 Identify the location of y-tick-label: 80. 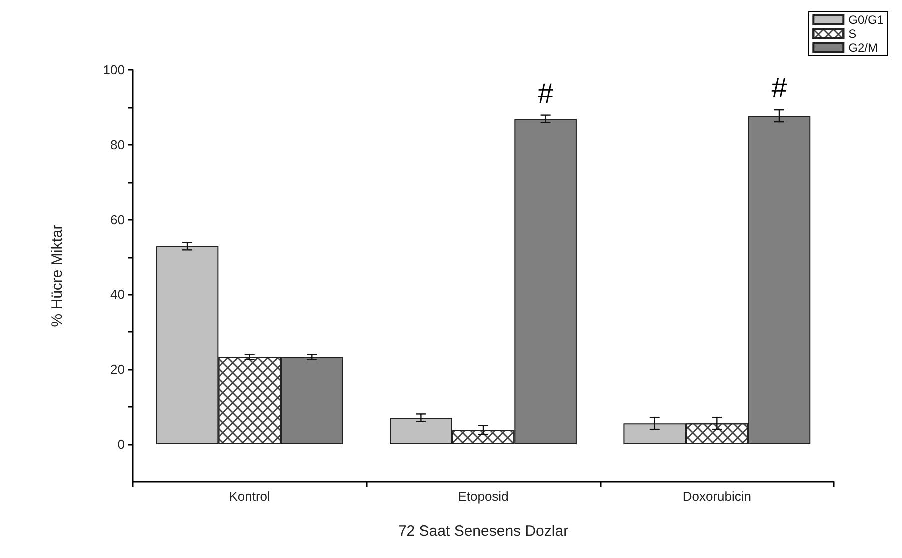
(117, 144).